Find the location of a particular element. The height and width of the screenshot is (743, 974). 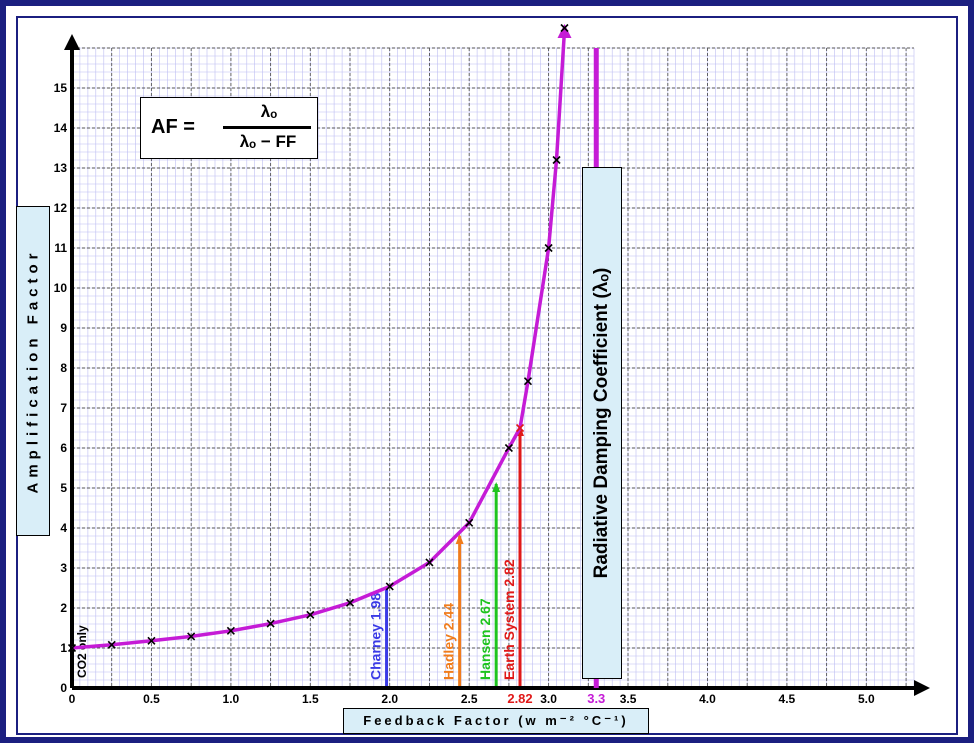

x-tick-label: 3.5 is located at coordinates (628, 699).